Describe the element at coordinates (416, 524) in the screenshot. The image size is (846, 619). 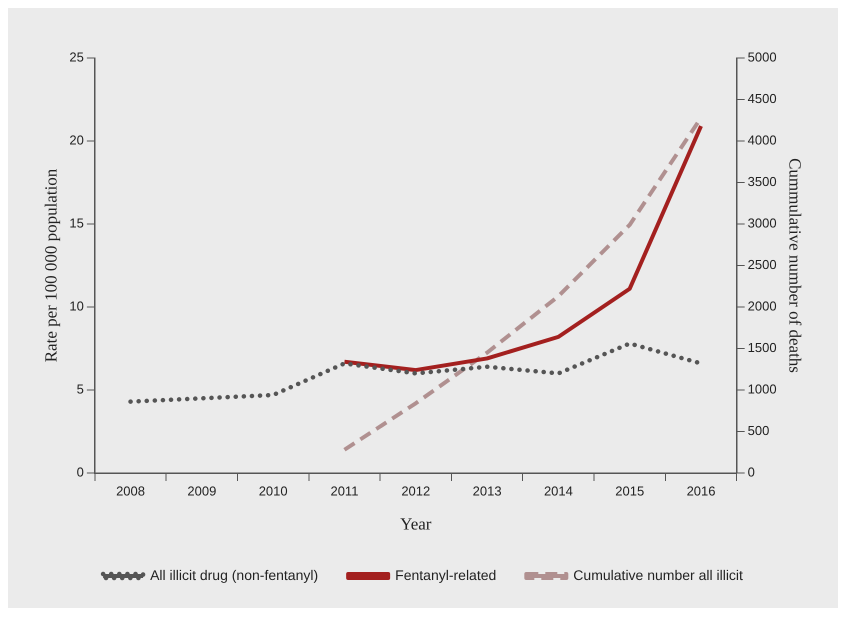
I see `x-axis-title: Year` at that location.